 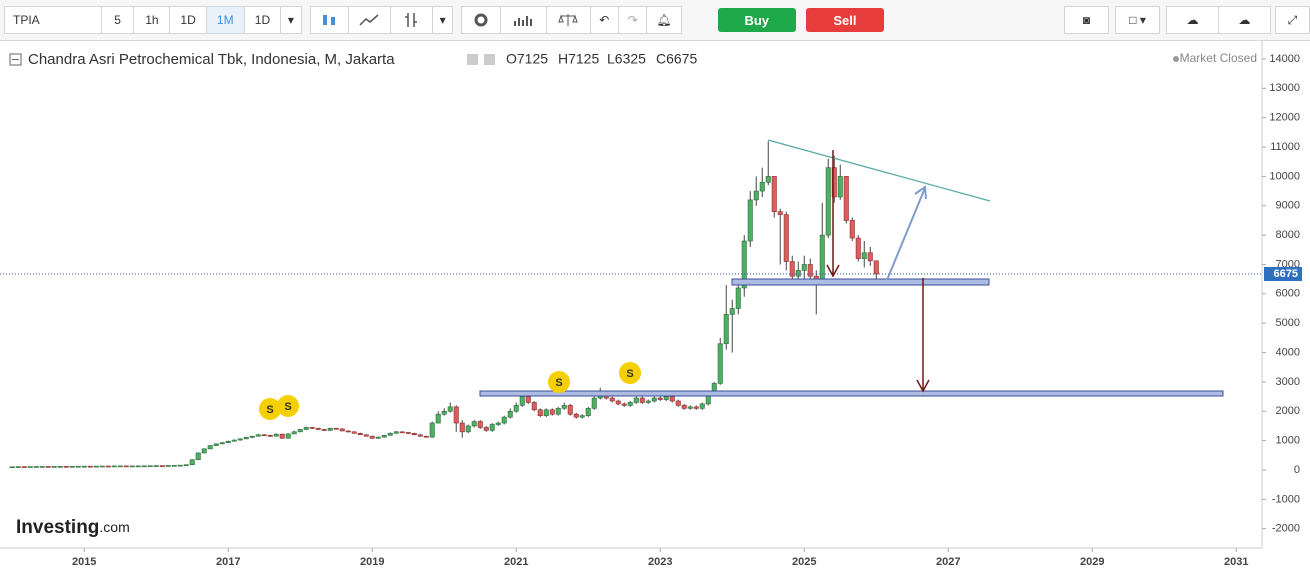 What do you see at coordinates (1087, 20) in the screenshot?
I see `camera-icon: ◙` at bounding box center [1087, 20].